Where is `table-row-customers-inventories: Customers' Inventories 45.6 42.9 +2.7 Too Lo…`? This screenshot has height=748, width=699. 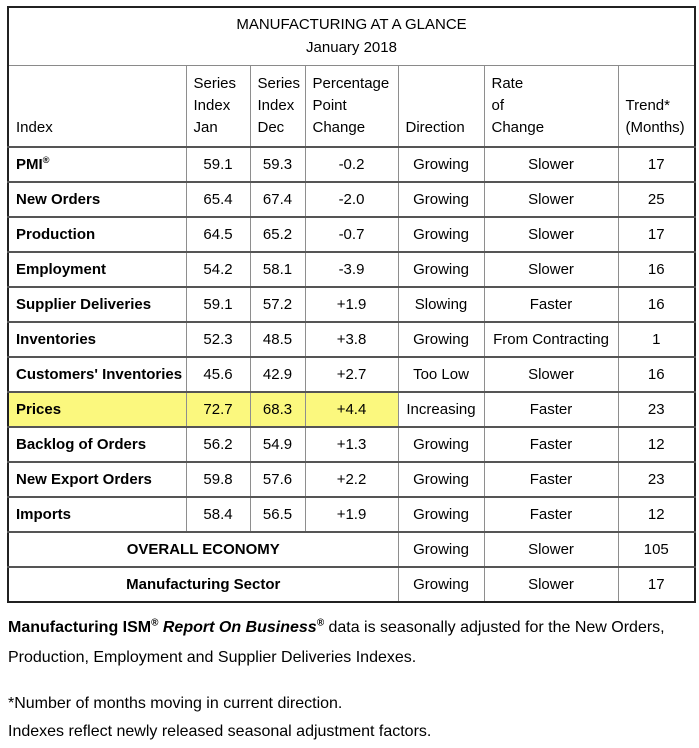 table-row-customers-inventories: Customers' Inventories 45.6 42.9 +2.7 Too Lo… is located at coordinates (352, 373).